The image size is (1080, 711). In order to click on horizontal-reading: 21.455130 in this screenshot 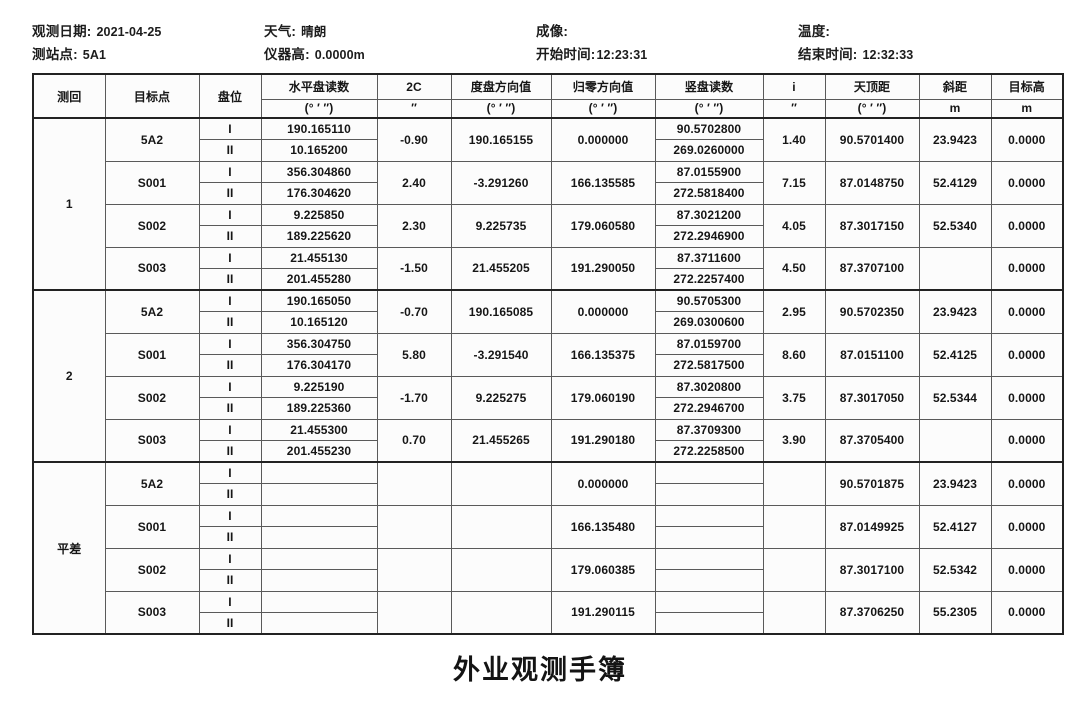, I will do `click(319, 257)`.